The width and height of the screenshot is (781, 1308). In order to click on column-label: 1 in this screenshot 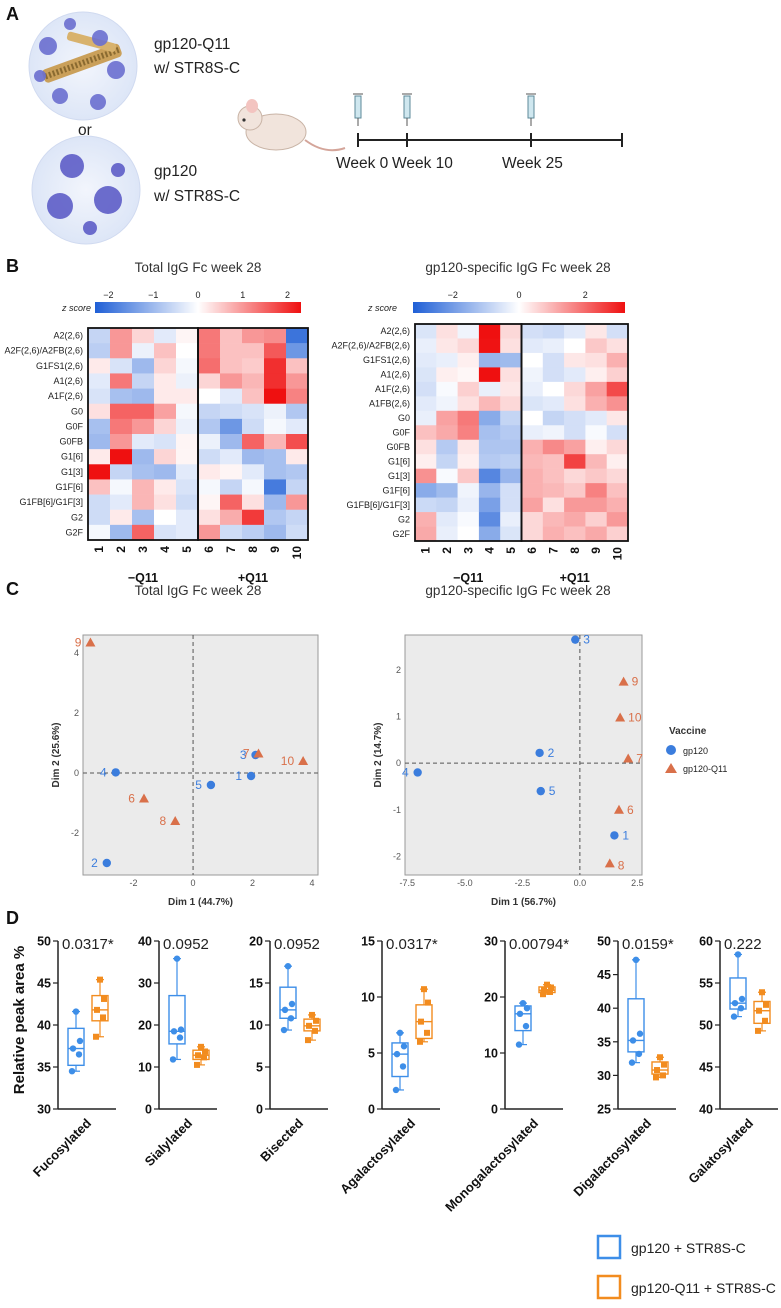, I will do `click(99, 549)`.